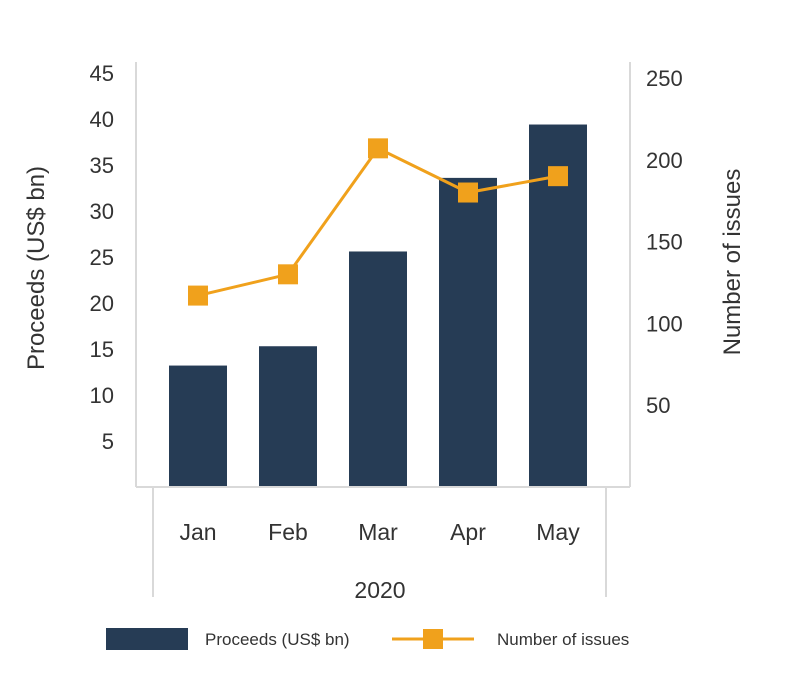  What do you see at coordinates (102, 349) in the screenshot?
I see `left-tick-label: 15` at bounding box center [102, 349].